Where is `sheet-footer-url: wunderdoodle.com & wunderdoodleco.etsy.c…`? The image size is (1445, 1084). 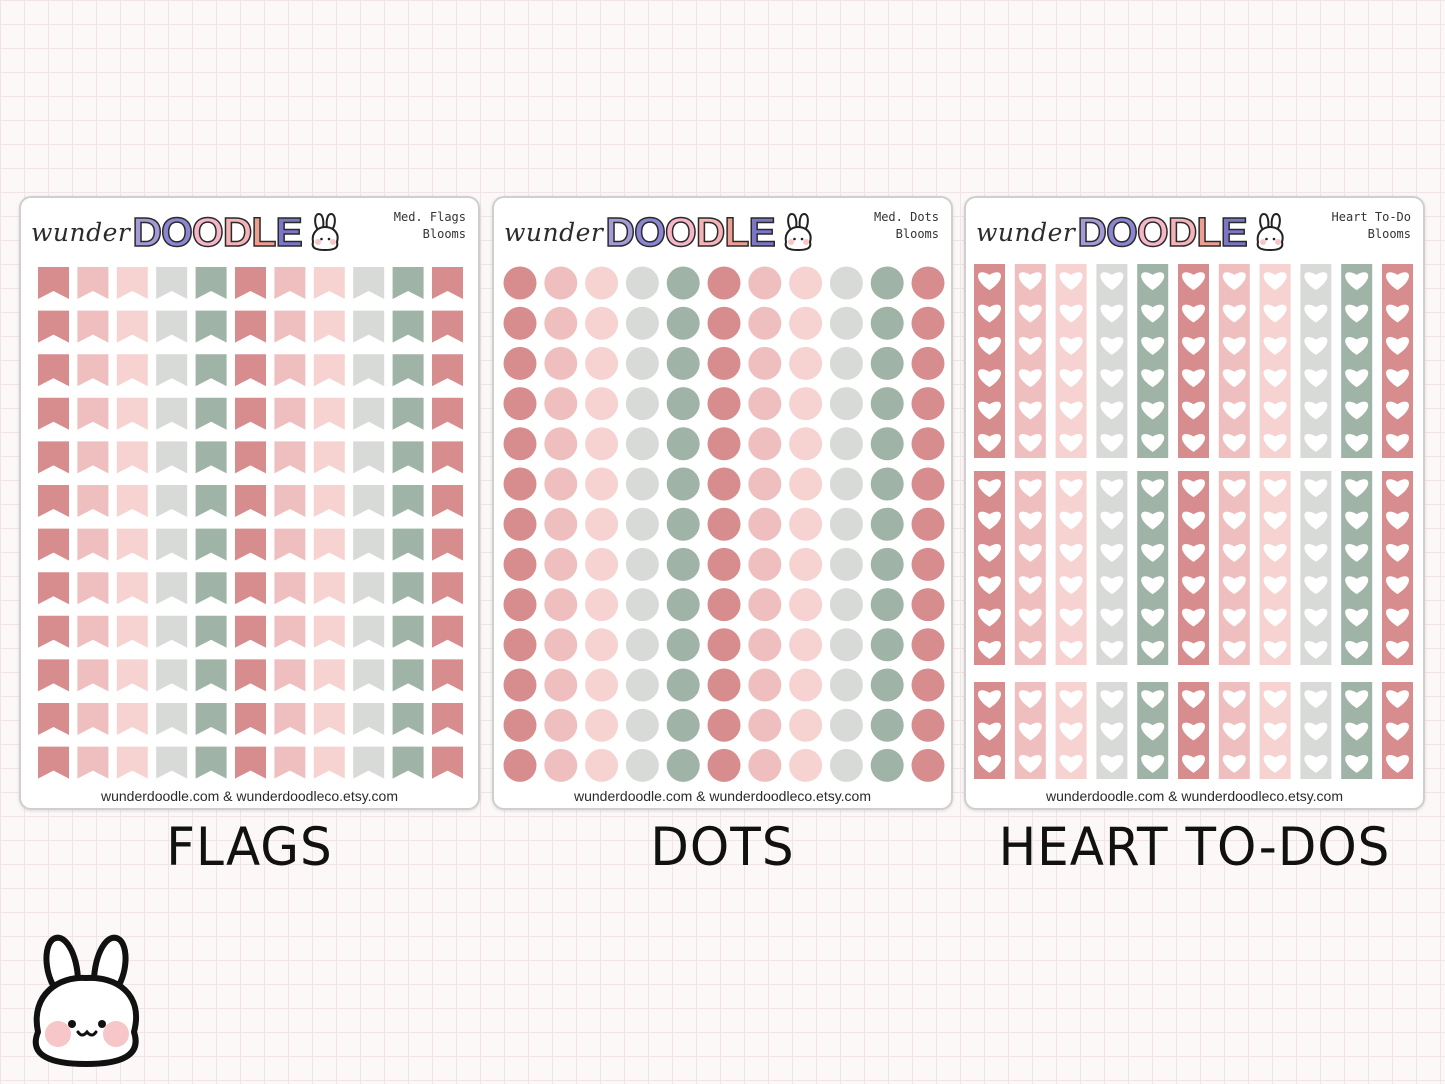 sheet-footer-url: wunderdoodle.com & wunderdoodleco.etsy.c… is located at coordinates (249, 796).